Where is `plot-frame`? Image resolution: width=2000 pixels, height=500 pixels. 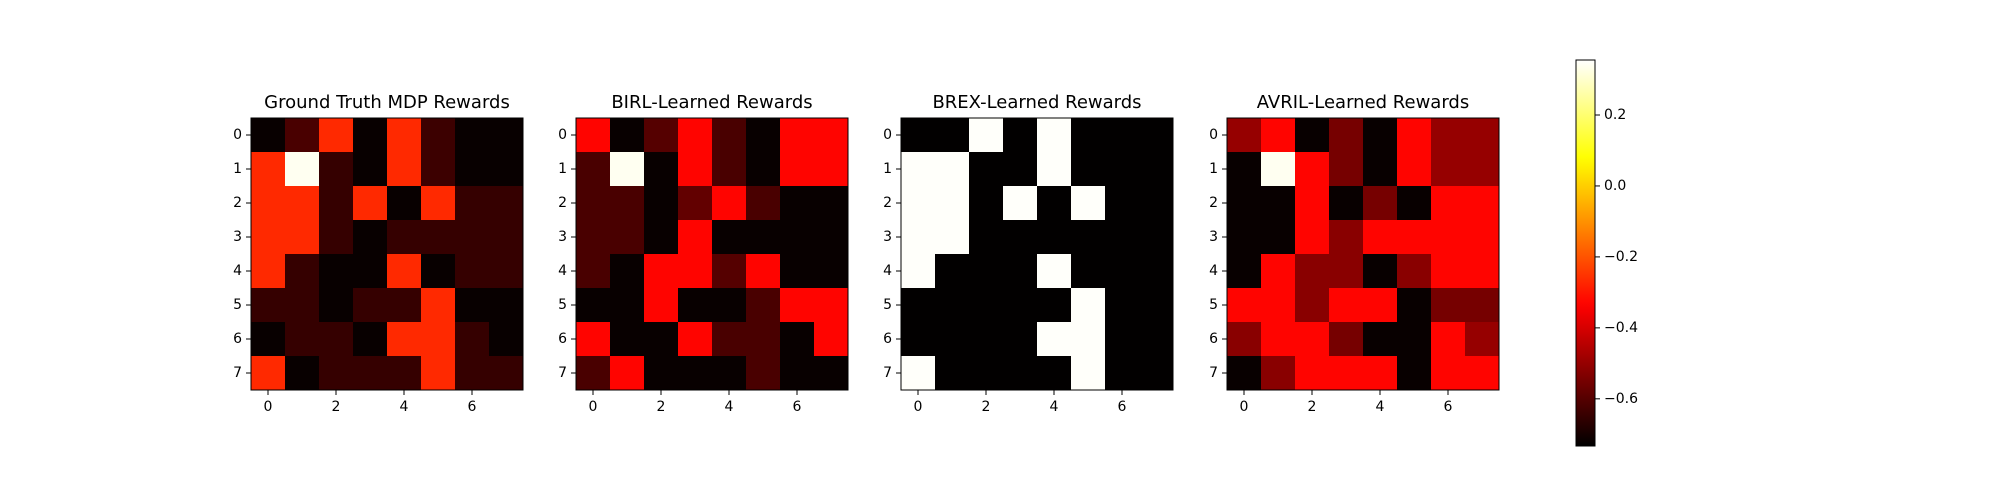 plot-frame is located at coordinates (1363, 254).